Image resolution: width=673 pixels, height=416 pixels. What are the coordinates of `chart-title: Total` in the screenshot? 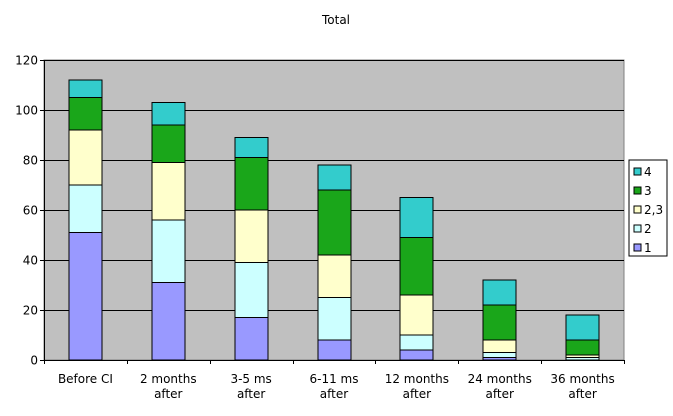 It's located at (335, 20).